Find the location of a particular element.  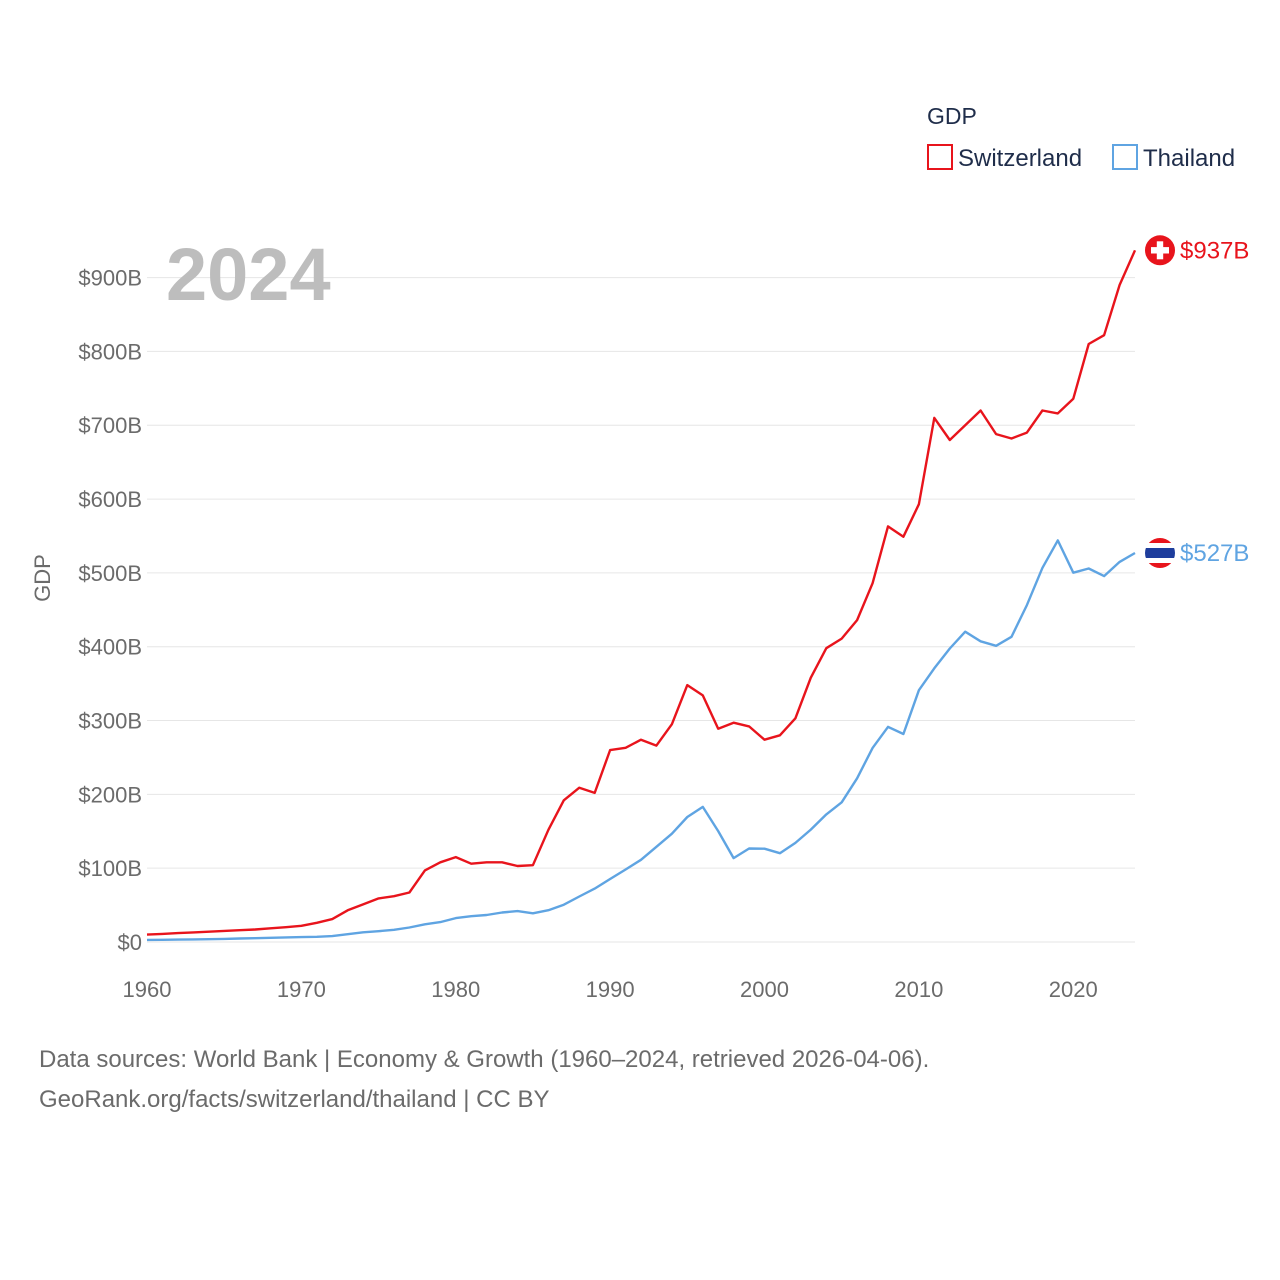

y-tick-label: $900B is located at coordinates (110, 278).